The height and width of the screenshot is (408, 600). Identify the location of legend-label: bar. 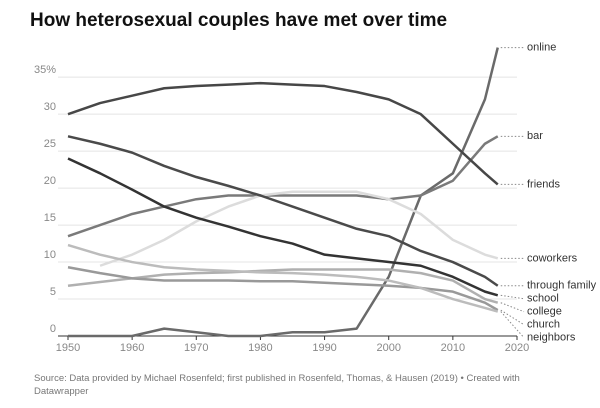
(535, 136).